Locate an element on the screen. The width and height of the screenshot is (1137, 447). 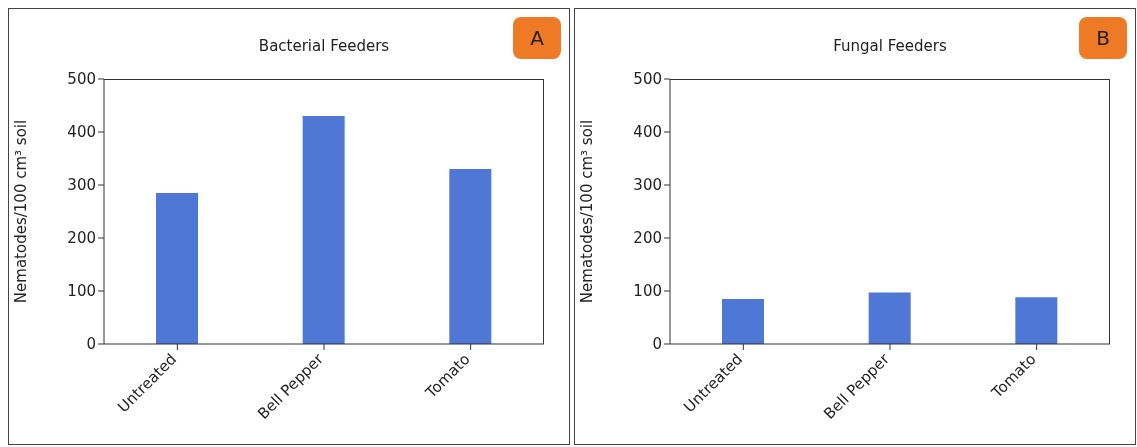
chart-title: Fungal Feeders is located at coordinates (890, 46).